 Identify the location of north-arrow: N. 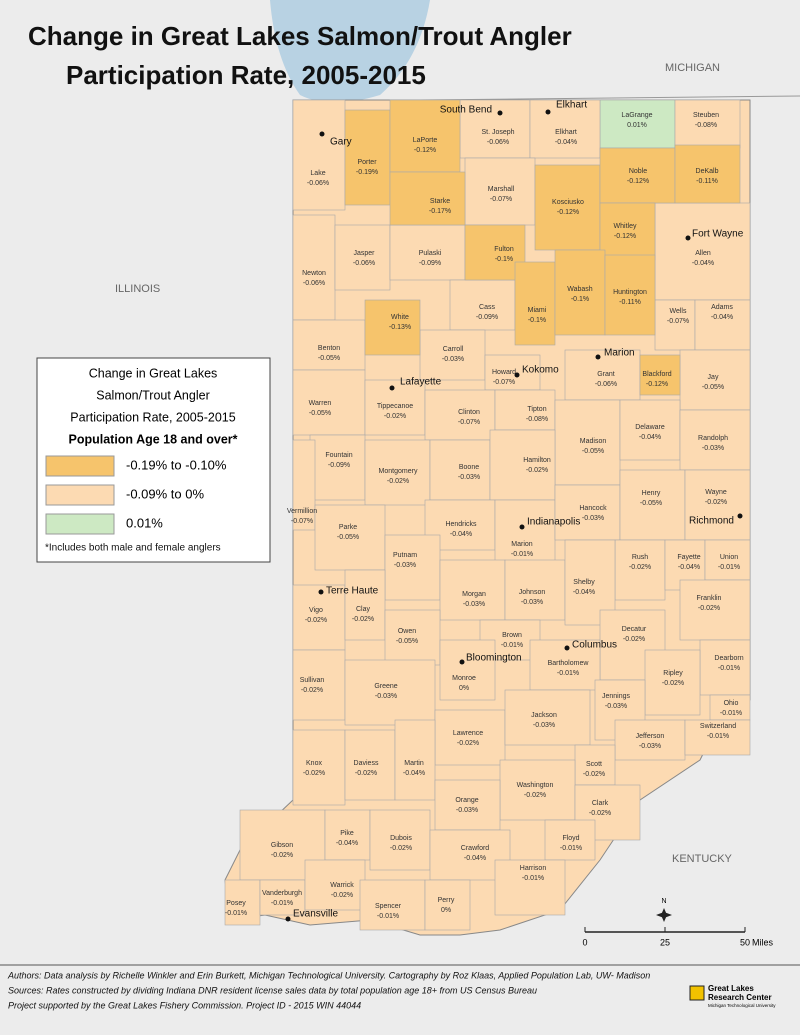
(664, 910).